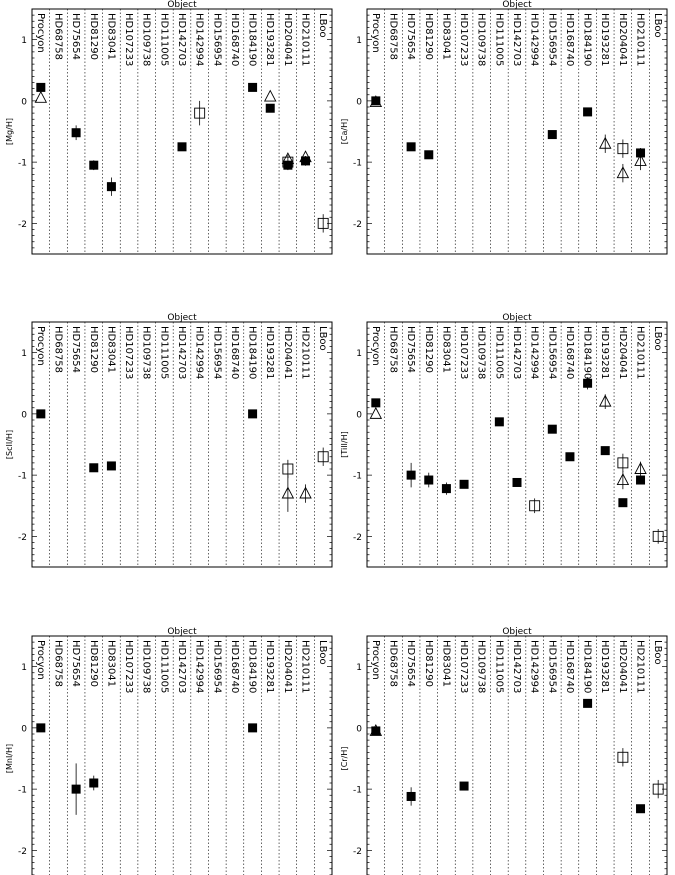 Image resolution: width=675 pixels, height=875 pixels. What do you see at coordinates (344, 759) in the screenshot?
I see `y-axis-label: [Cr/H]` at bounding box center [344, 759].